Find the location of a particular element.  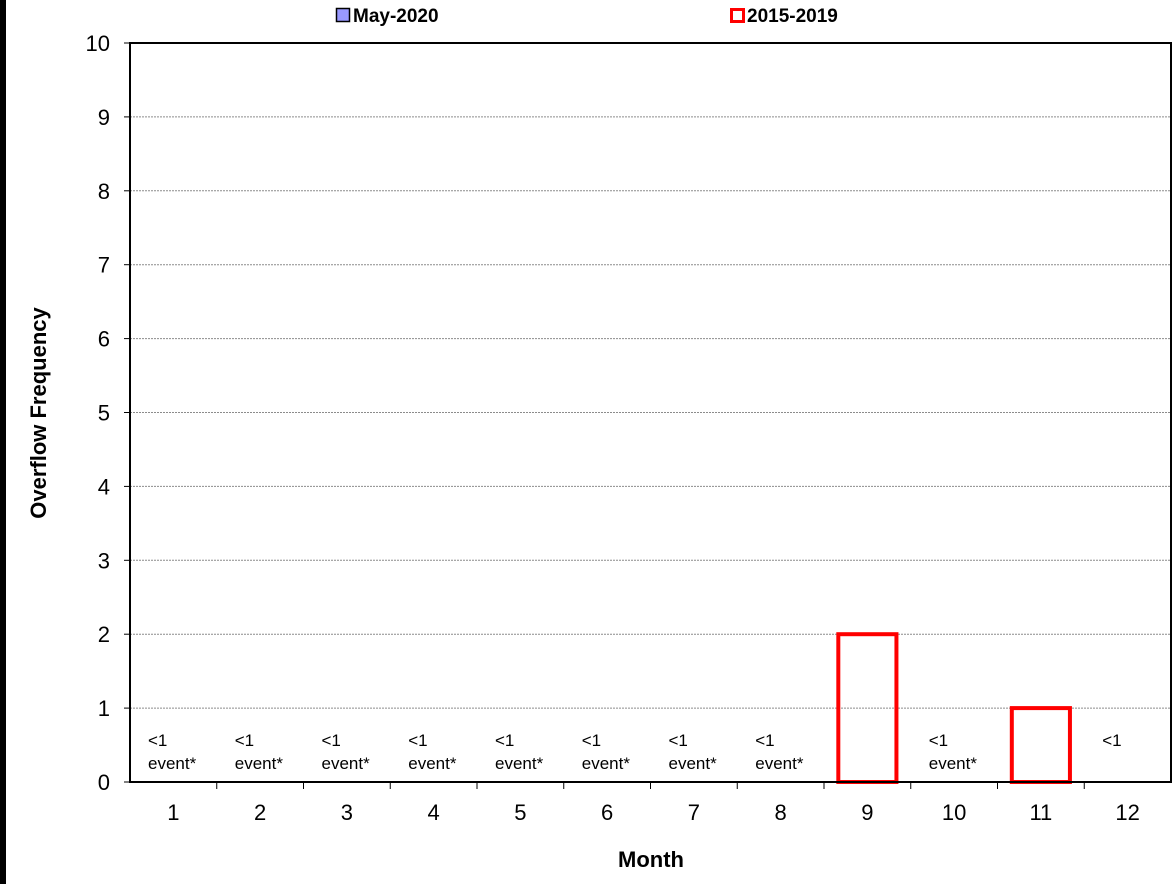

legend-label: May-2020 is located at coordinates (396, 16).